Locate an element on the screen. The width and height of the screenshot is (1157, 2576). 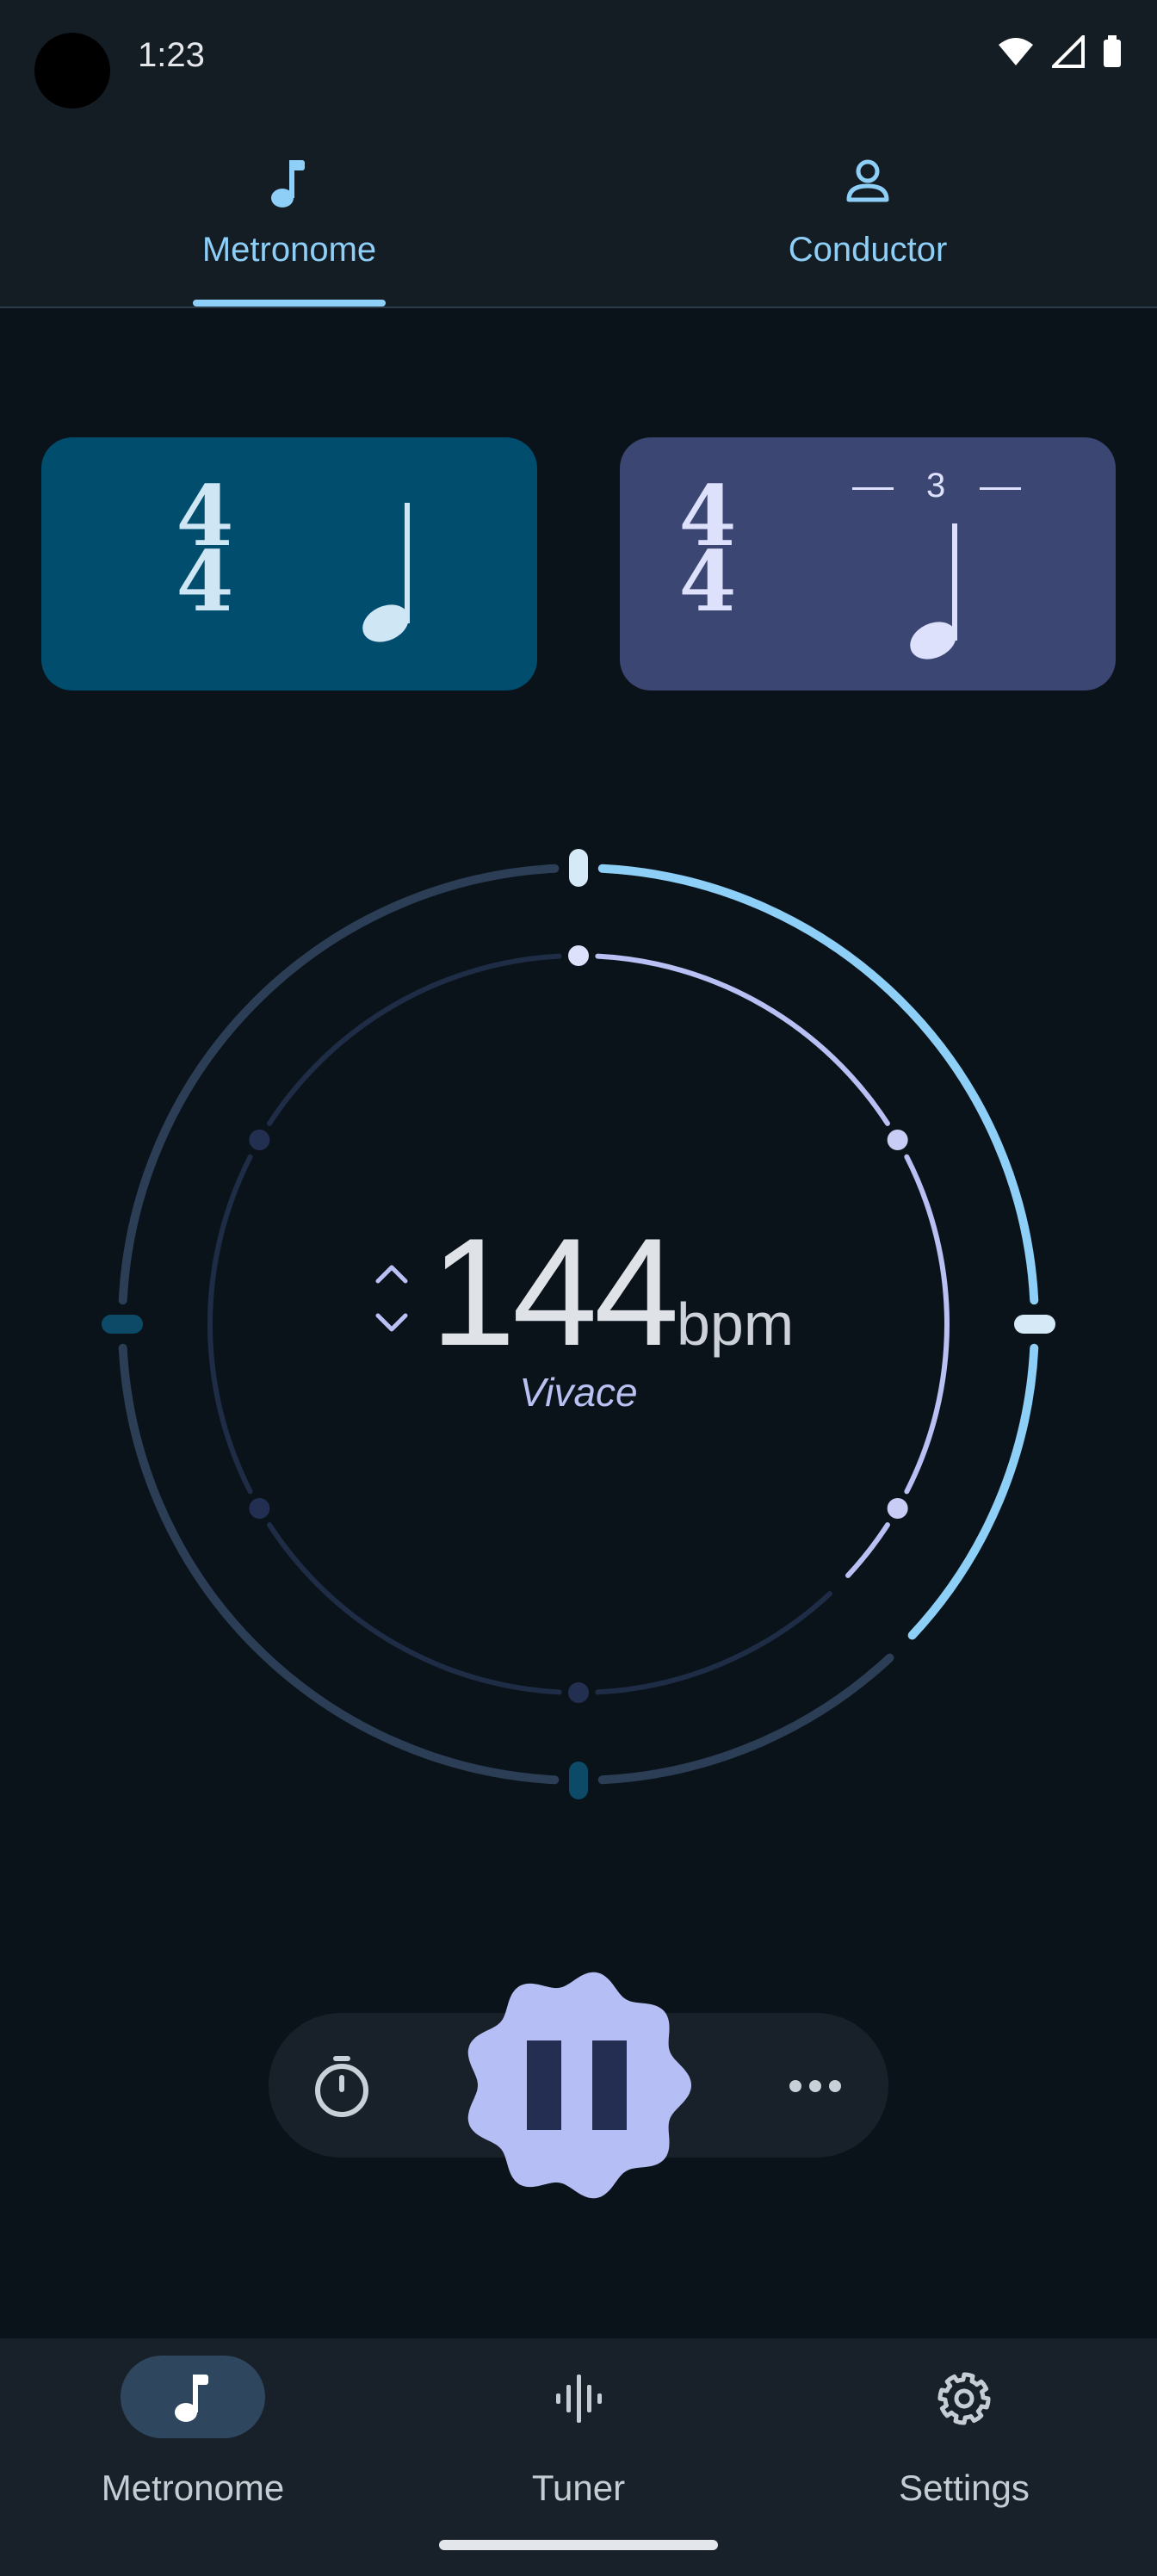
nav-item-settings: Settings is located at coordinates (964, 2457).